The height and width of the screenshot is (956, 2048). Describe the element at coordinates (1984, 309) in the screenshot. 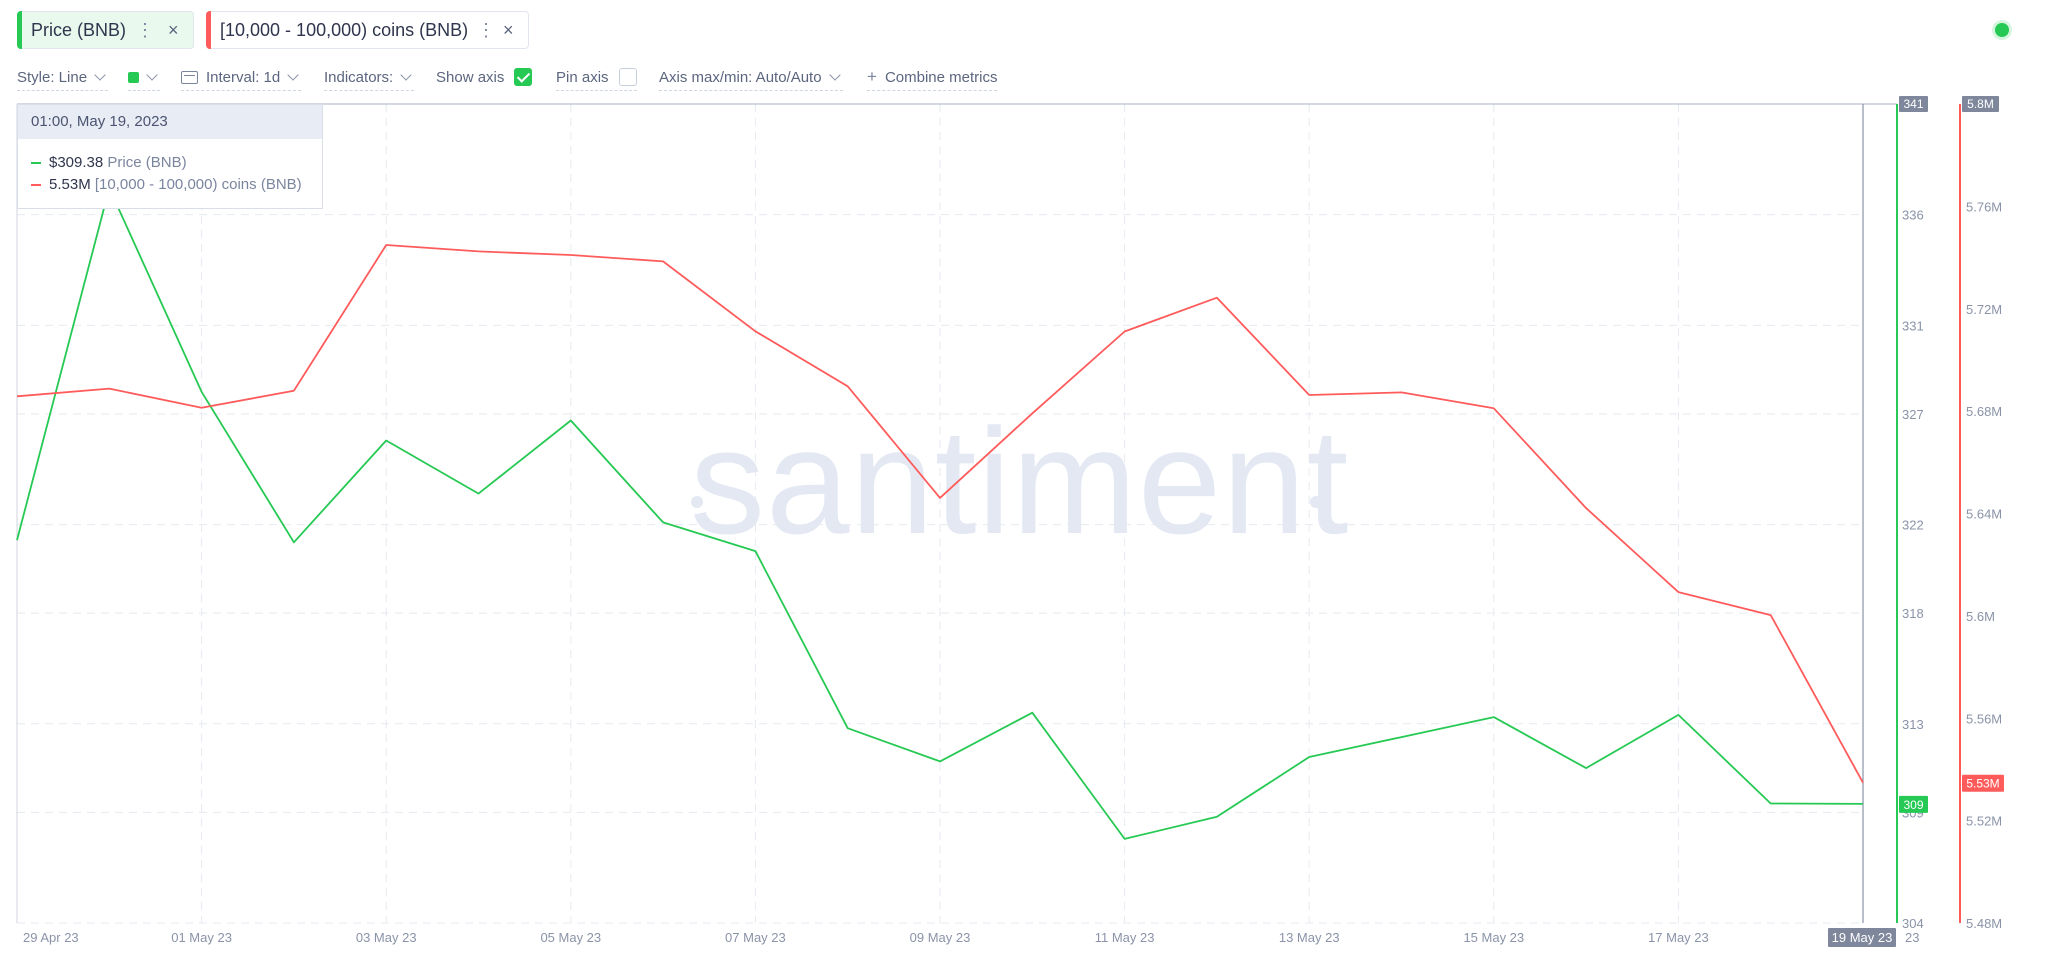

I see `holders-axis-tick-label: 5.72M` at that location.